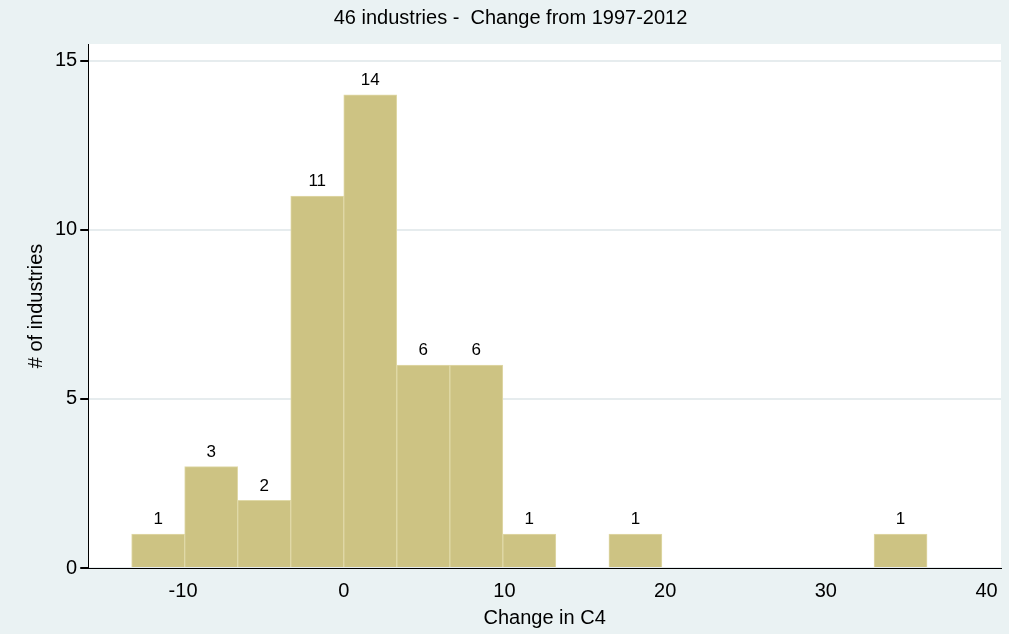 This screenshot has height=634, width=1009. I want to click on data-label: 3, so click(211, 451).